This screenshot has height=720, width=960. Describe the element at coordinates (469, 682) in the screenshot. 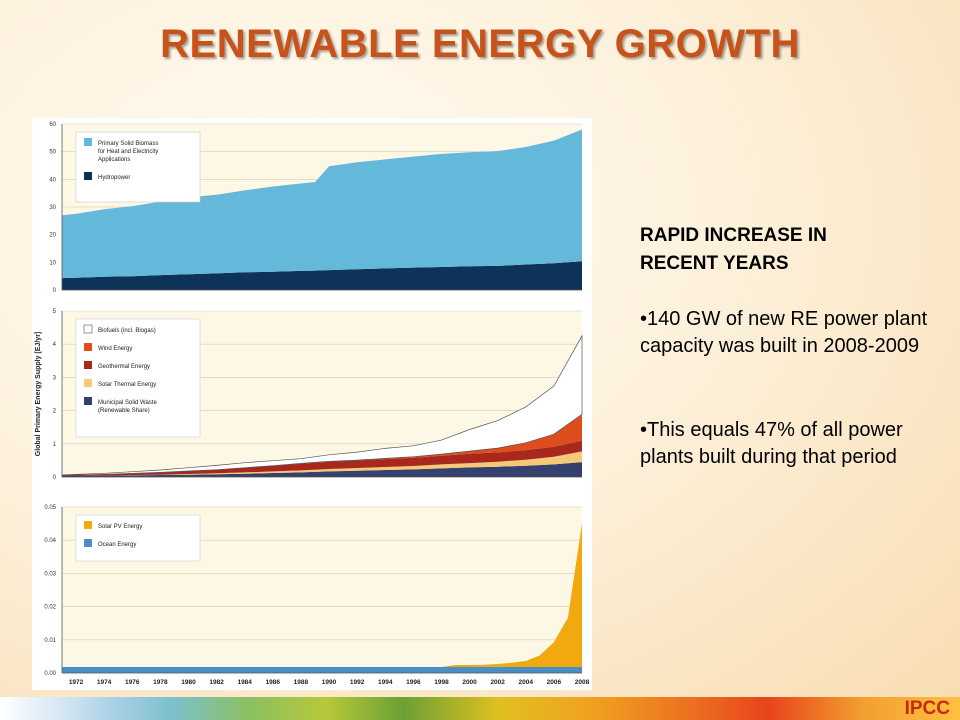

I see `x-tick-label: 2000` at that location.